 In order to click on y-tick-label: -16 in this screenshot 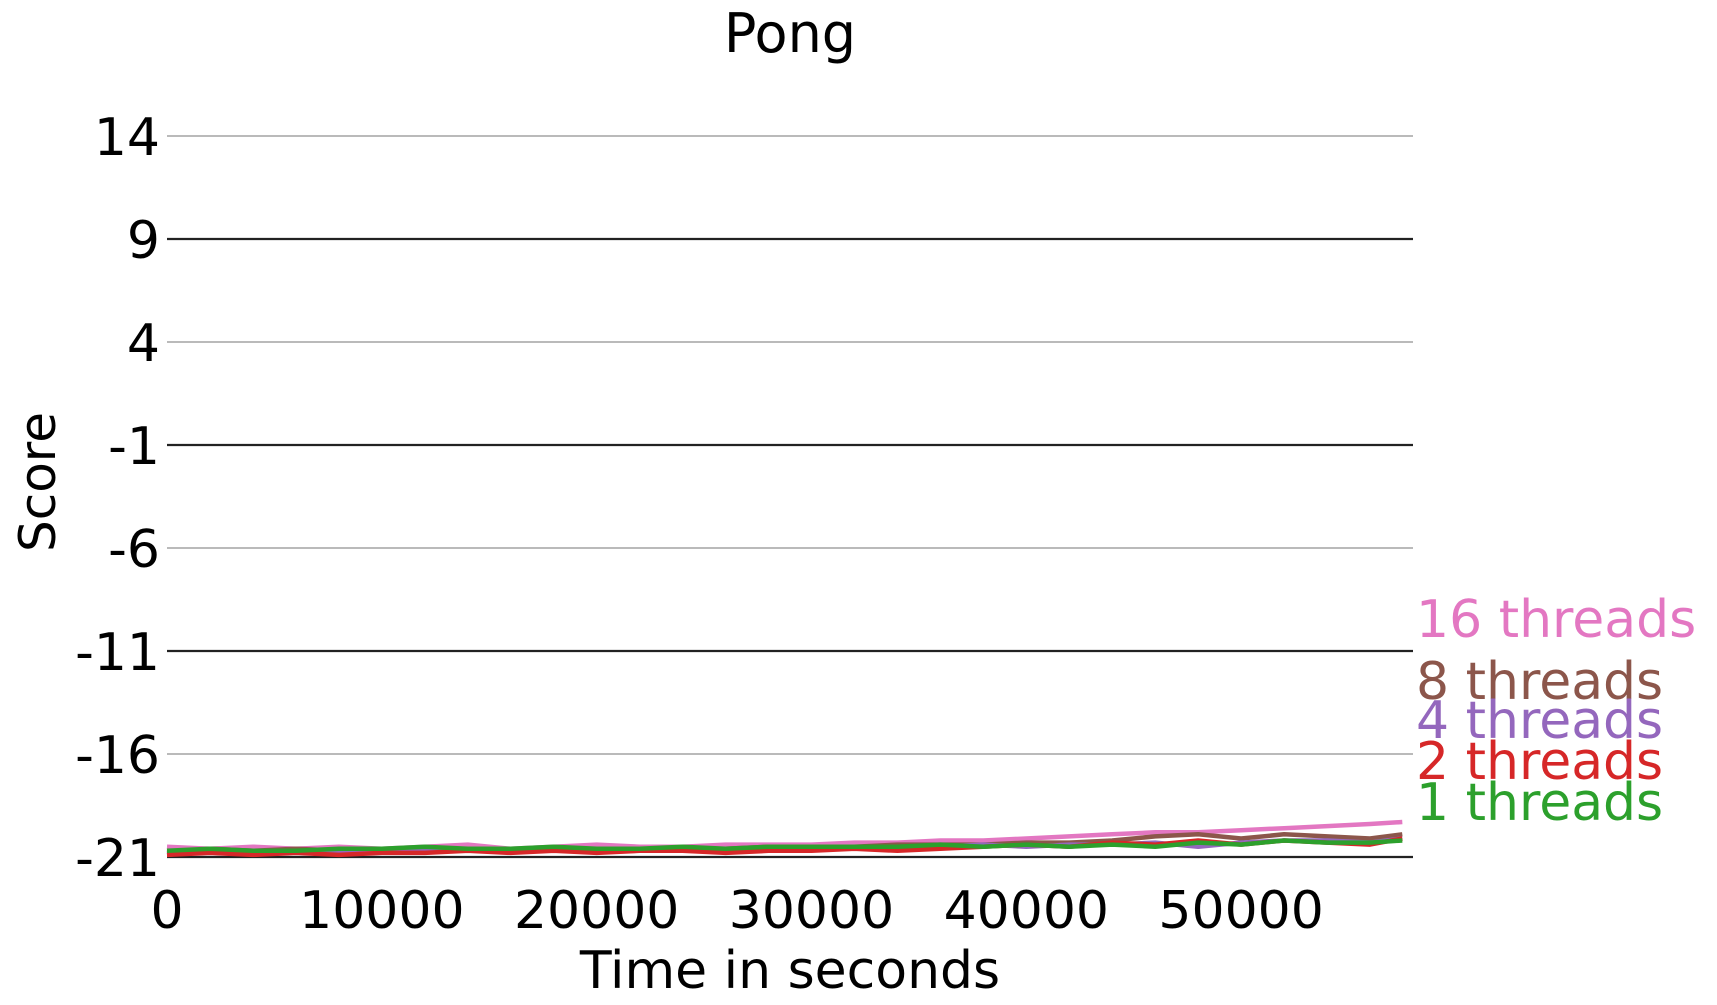, I will do `click(117, 756)`.